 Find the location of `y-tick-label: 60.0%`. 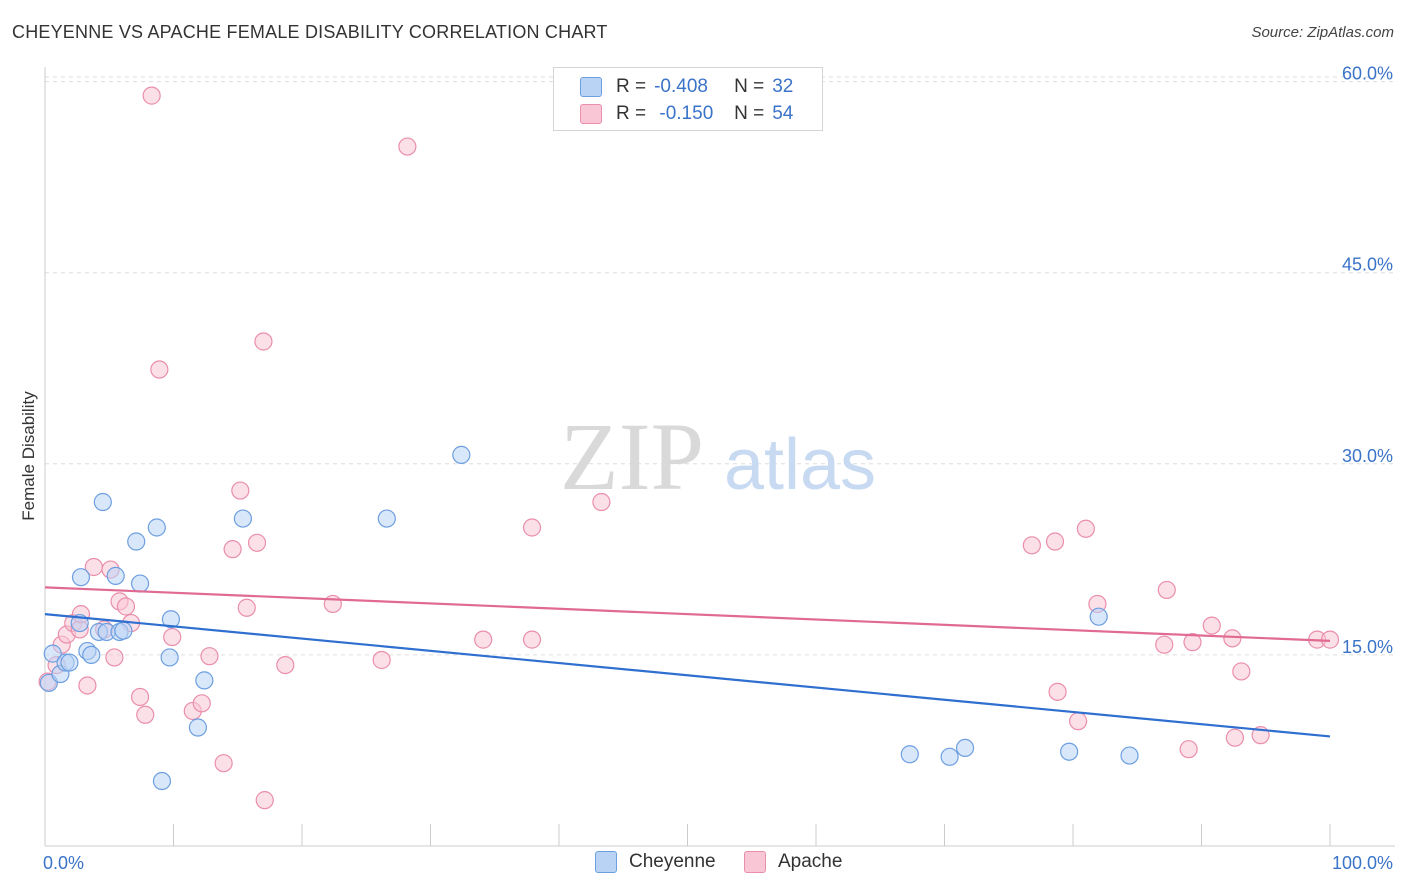

y-tick-label: 60.0% is located at coordinates (1367, 74).